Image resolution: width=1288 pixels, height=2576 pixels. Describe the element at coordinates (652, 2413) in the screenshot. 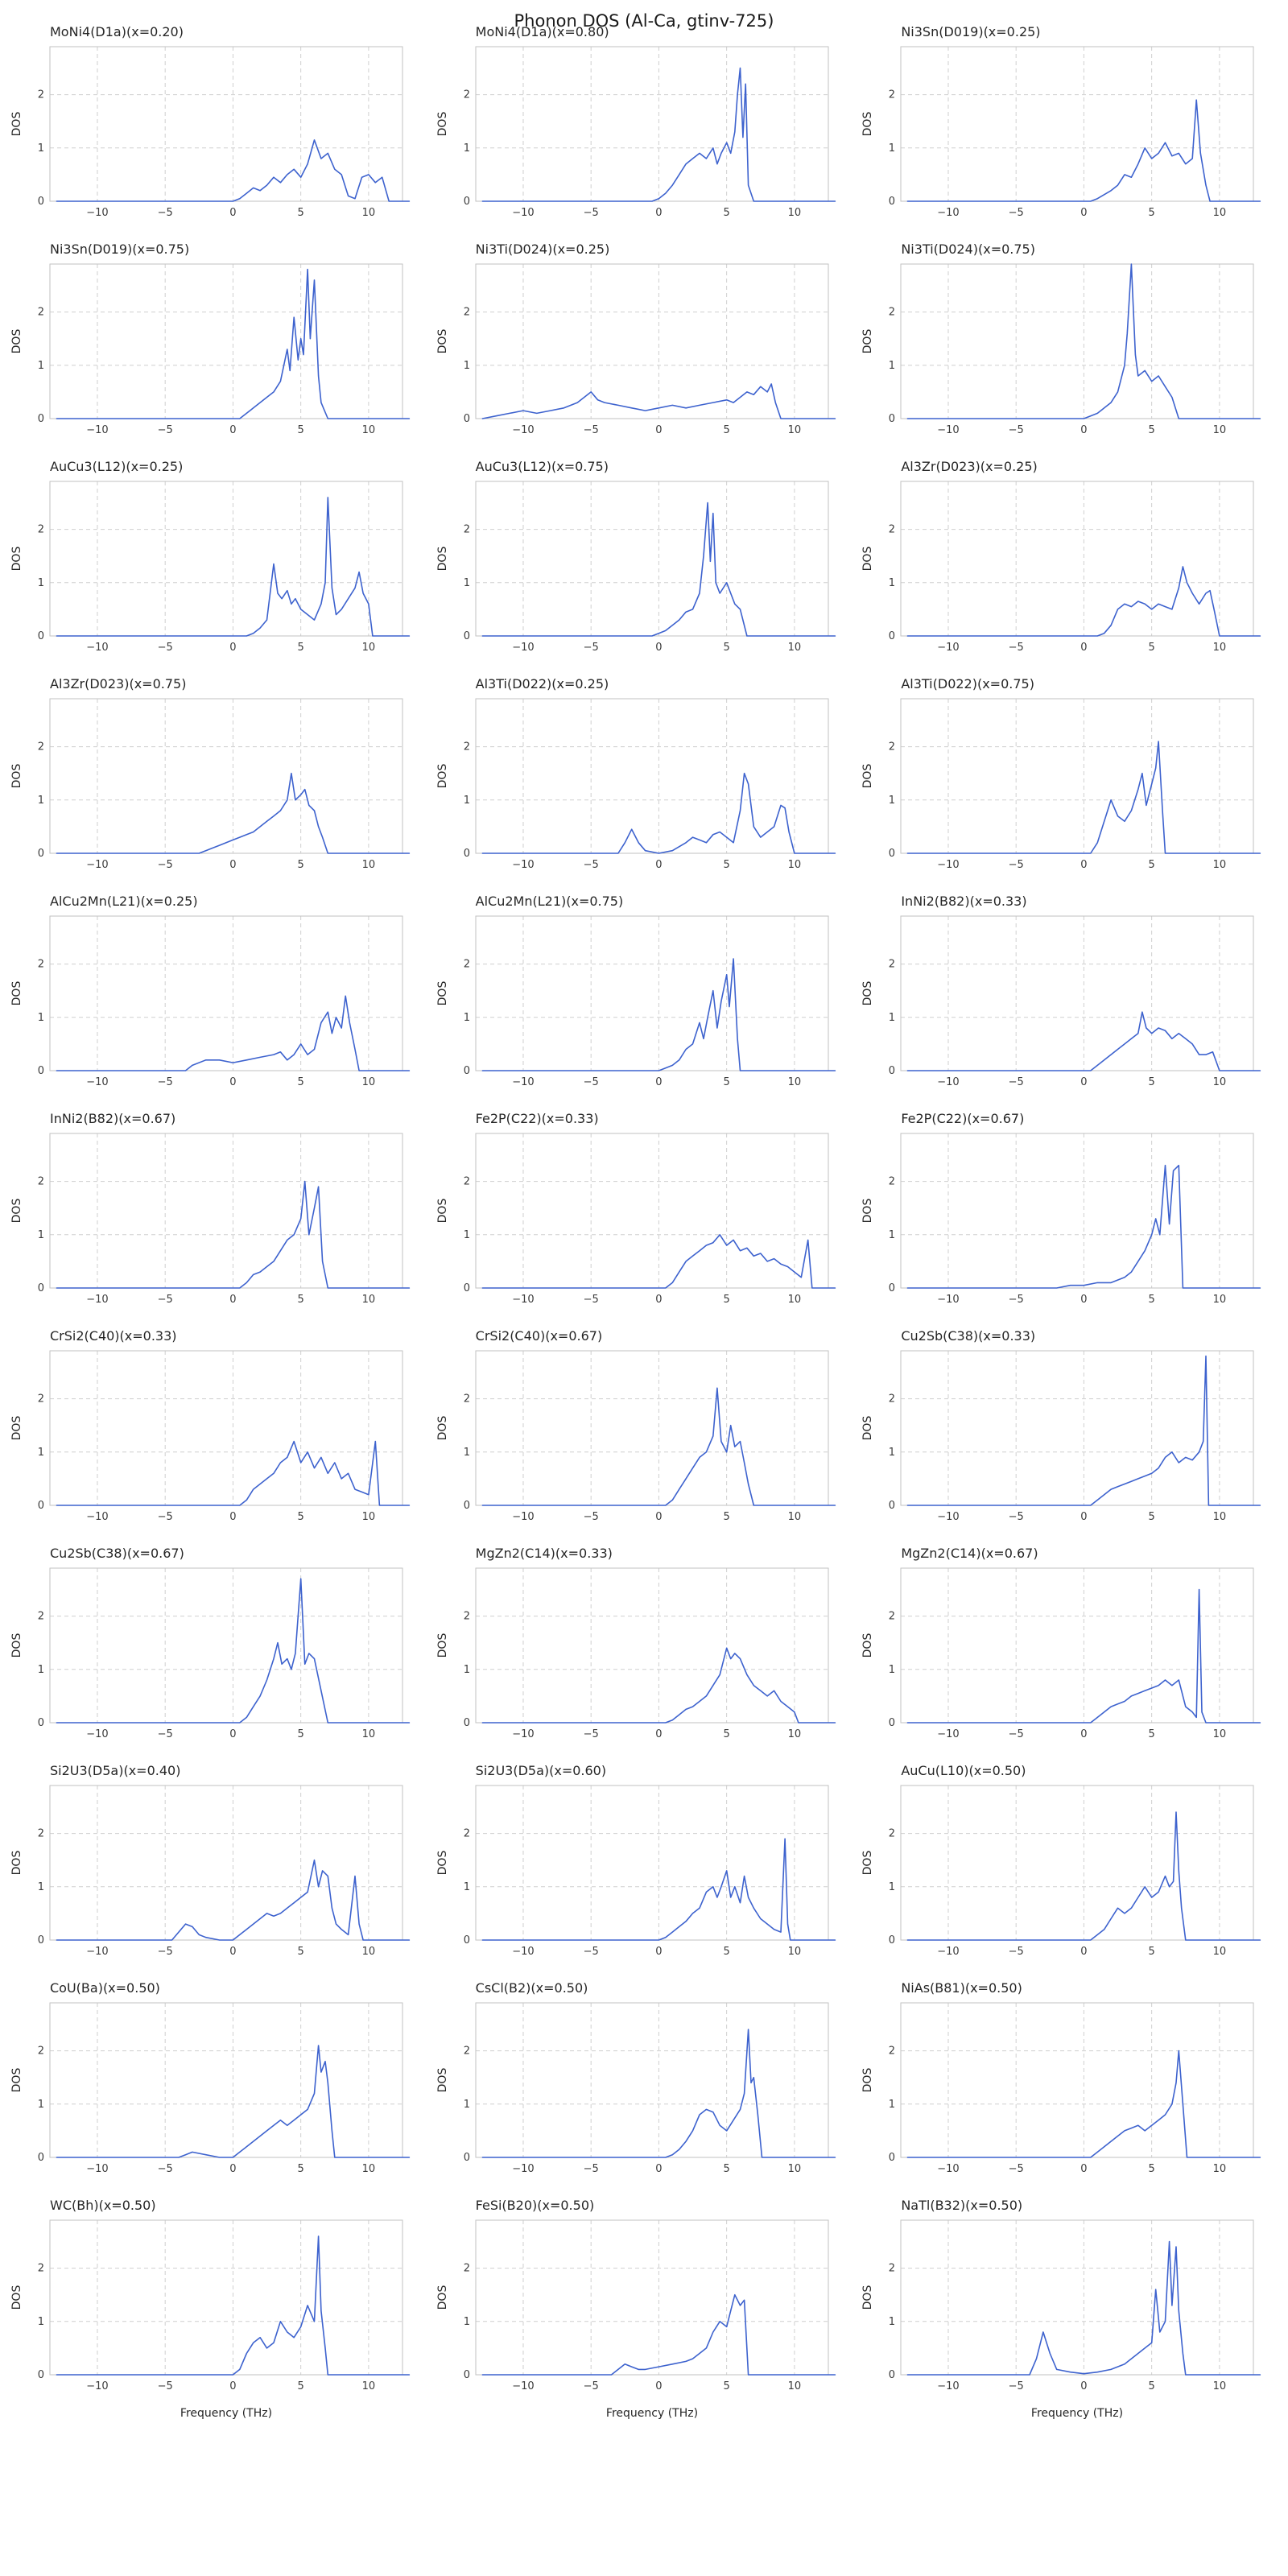

I see `x-axis-label: Frequency (THz)` at that location.